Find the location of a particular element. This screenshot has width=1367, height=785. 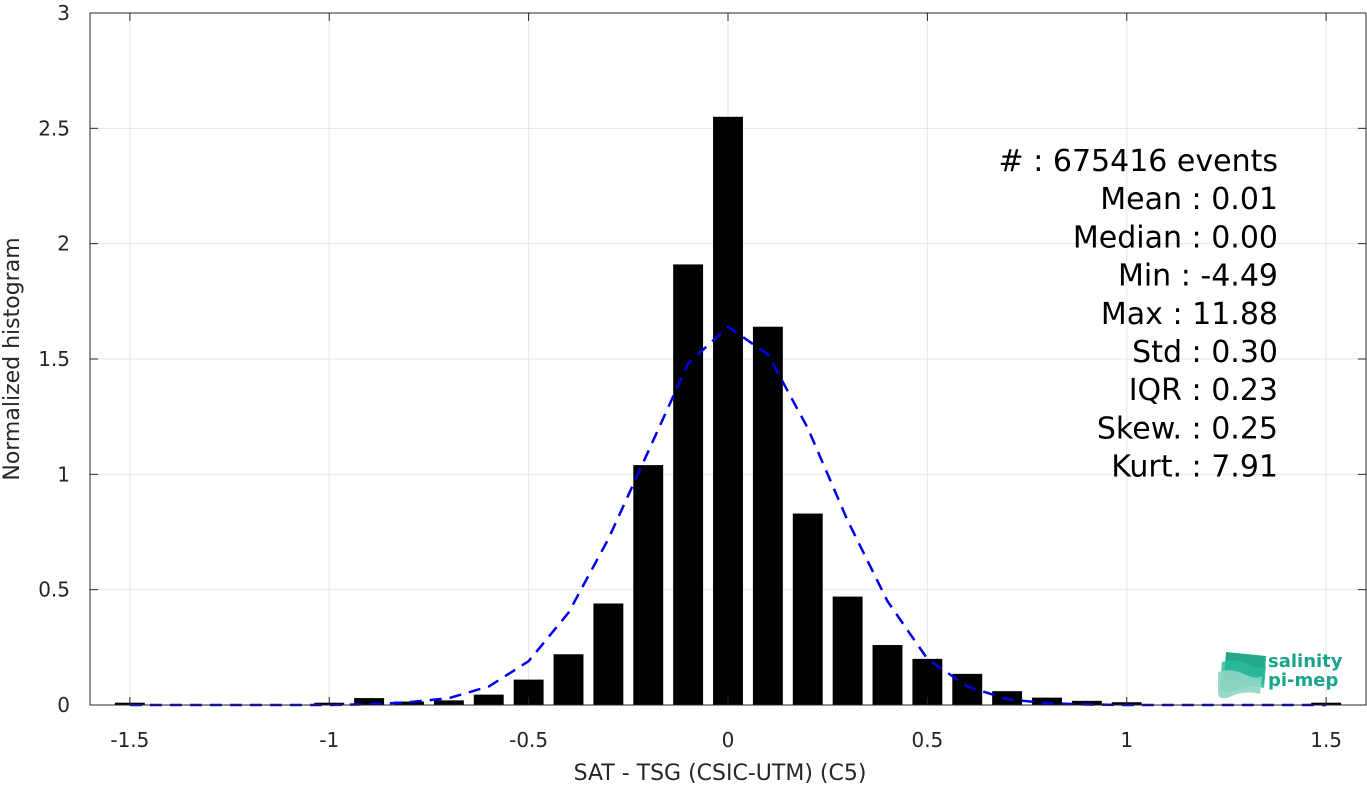

y-tick-label: 2.5 is located at coordinates (54, 128).